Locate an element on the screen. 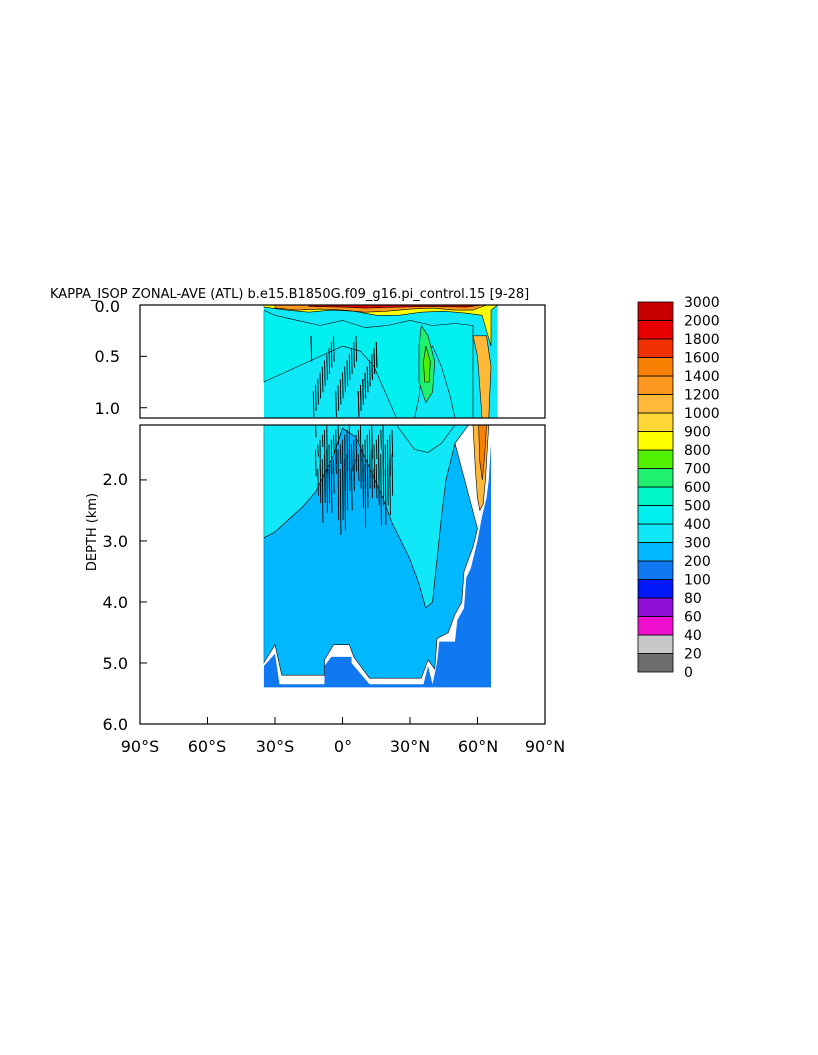 This screenshot has width=818, height=1055. lower-panel is located at coordinates (342, 574).